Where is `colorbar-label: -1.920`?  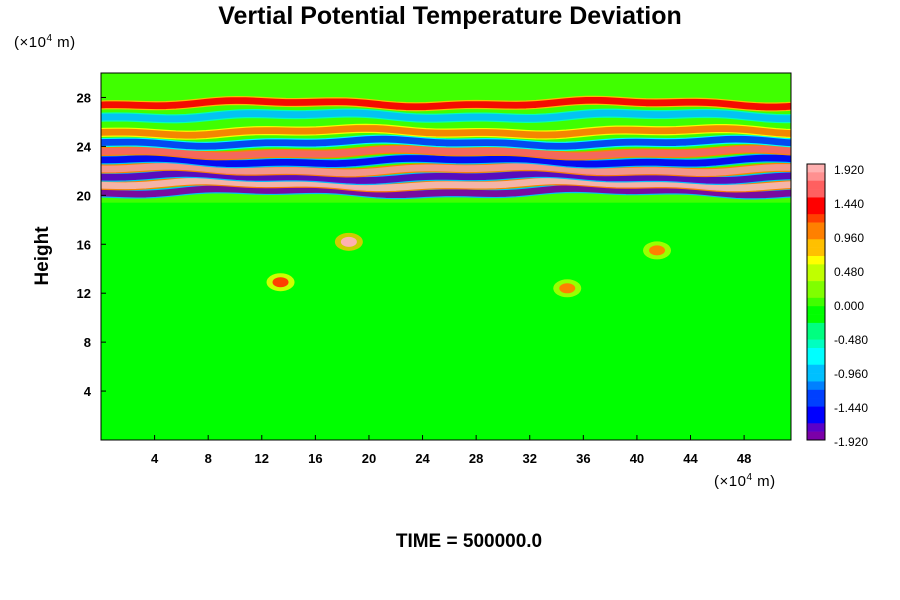 colorbar-label: -1.920 is located at coordinates (851, 442).